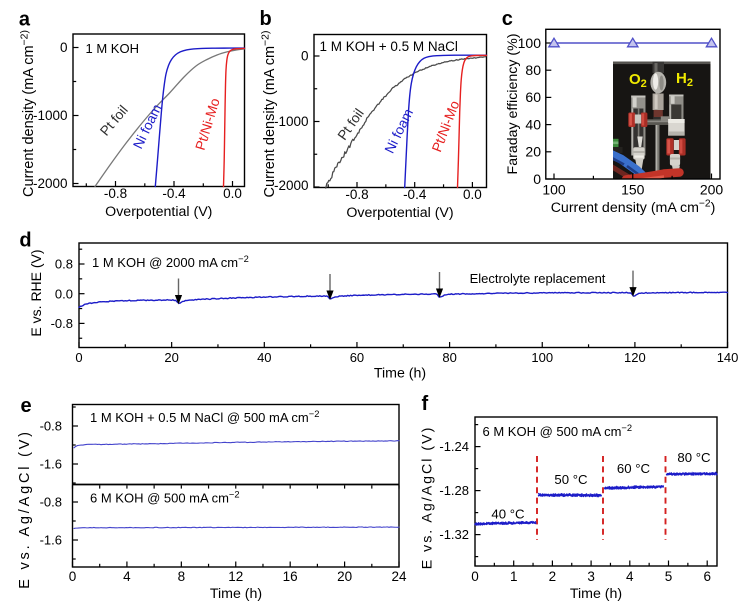  Describe the element at coordinates (36, 292) in the screenshot. I see `svg-text: E vs. RHE (V)` at that location.